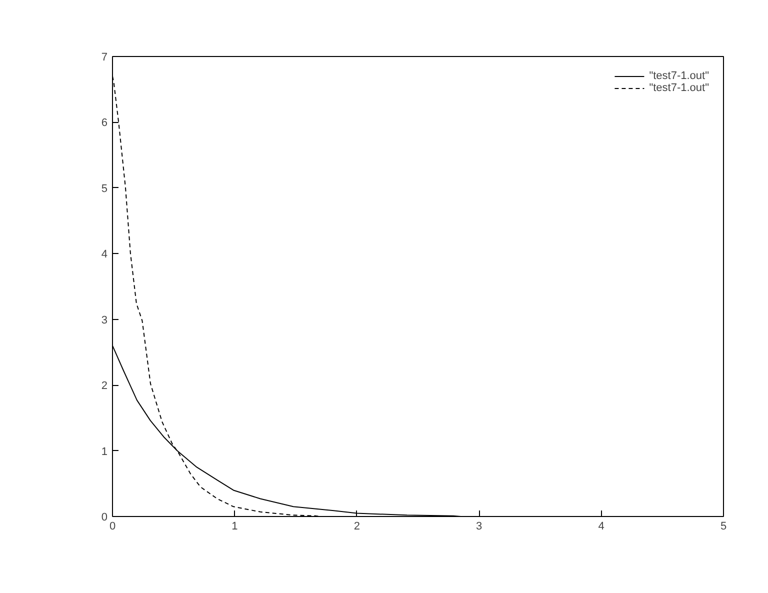  I want to click on y-tick-label: 7, so click(104, 58).